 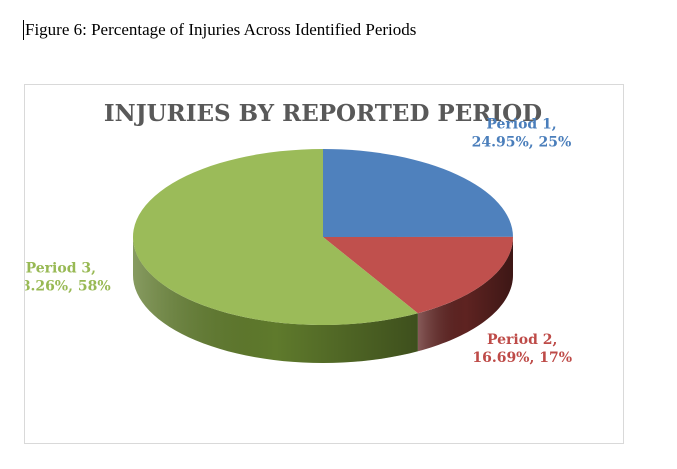 What do you see at coordinates (323, 113) in the screenshot?
I see `chart-title: INJURIES BY REPORTED PERIOD` at bounding box center [323, 113].